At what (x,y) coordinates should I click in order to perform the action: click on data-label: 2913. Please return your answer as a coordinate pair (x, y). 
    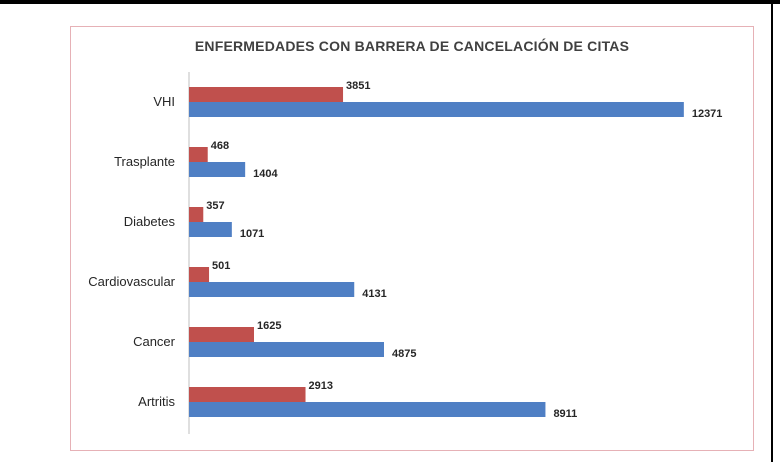
    Looking at the image, I should click on (321, 386).